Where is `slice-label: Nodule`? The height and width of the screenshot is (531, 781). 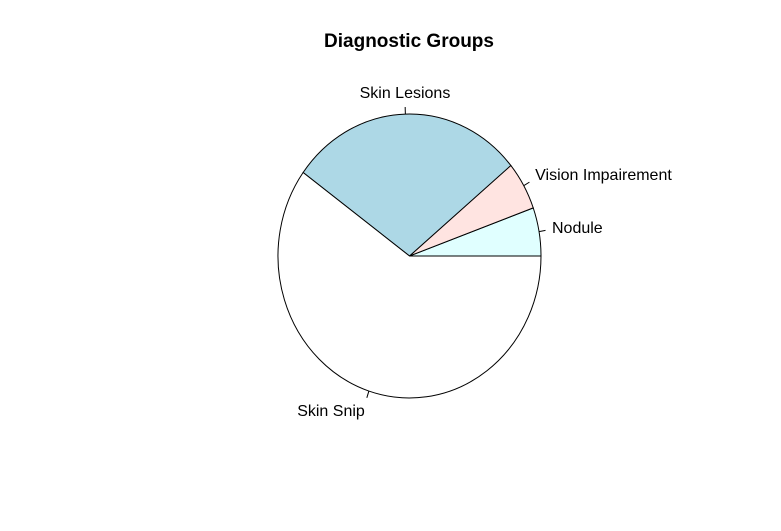
slice-label: Nodule is located at coordinates (577, 228).